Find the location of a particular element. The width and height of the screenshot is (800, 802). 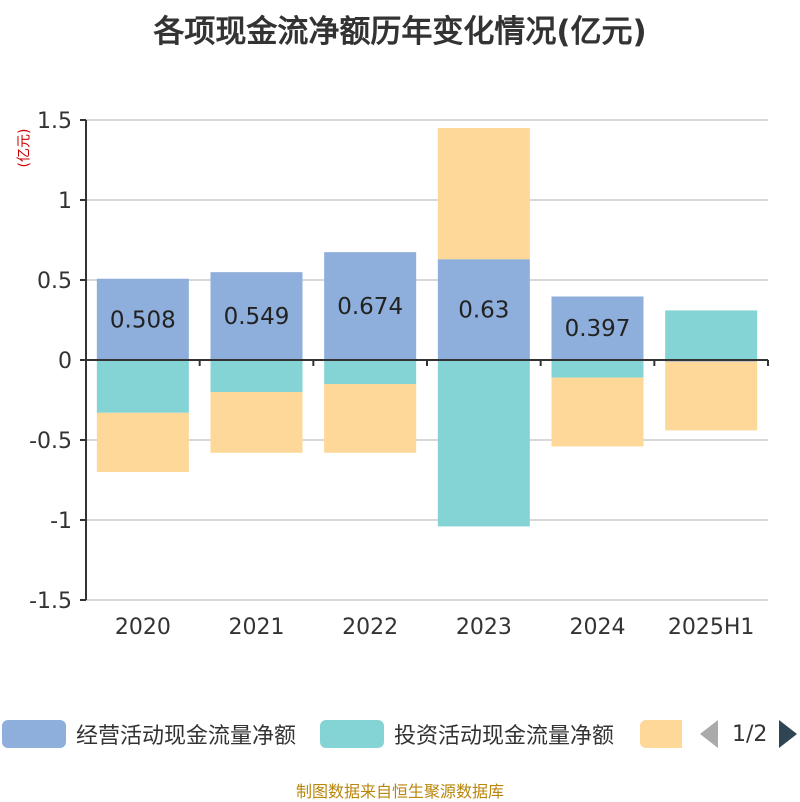

x-tick-label: 2023 is located at coordinates (484, 627).